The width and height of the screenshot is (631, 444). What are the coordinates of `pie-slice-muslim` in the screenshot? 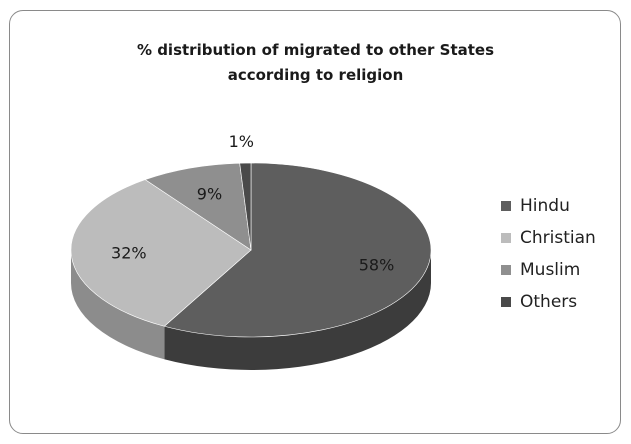 It's located at (198, 206).